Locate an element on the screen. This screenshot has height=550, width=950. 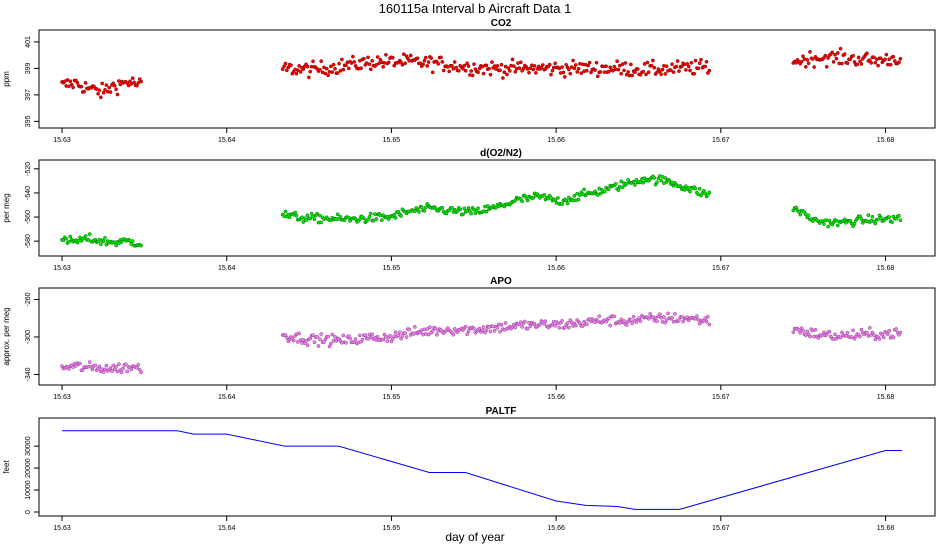
x-tick-label: 15.68 is located at coordinates (886, 140).